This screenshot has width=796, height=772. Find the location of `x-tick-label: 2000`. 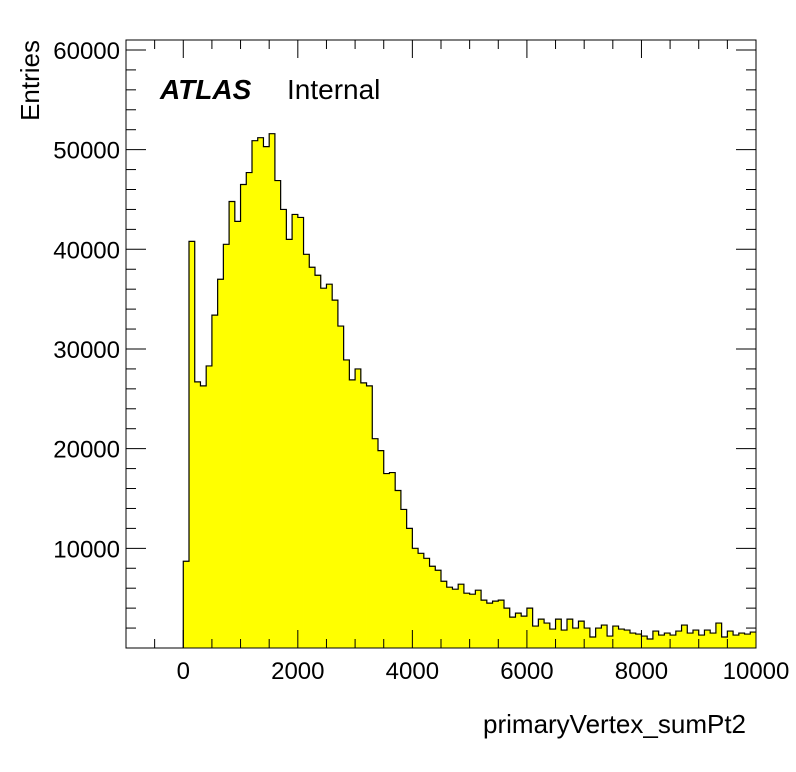

x-tick-label: 2000 is located at coordinates (297, 671).